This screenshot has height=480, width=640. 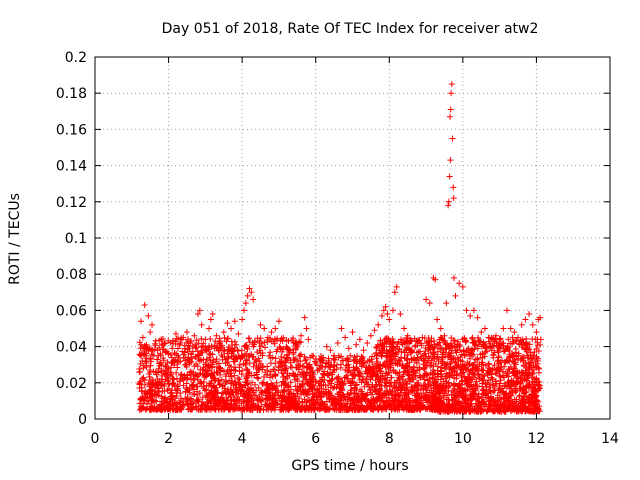 I want to click on x-tick-label: 8, so click(x=389, y=439).